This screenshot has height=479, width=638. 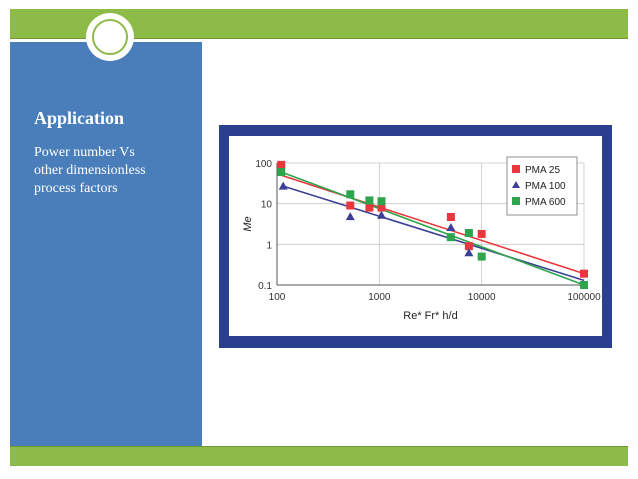 What do you see at coordinates (263, 164) in the screenshot?
I see `y-tick-label: 100` at bounding box center [263, 164].